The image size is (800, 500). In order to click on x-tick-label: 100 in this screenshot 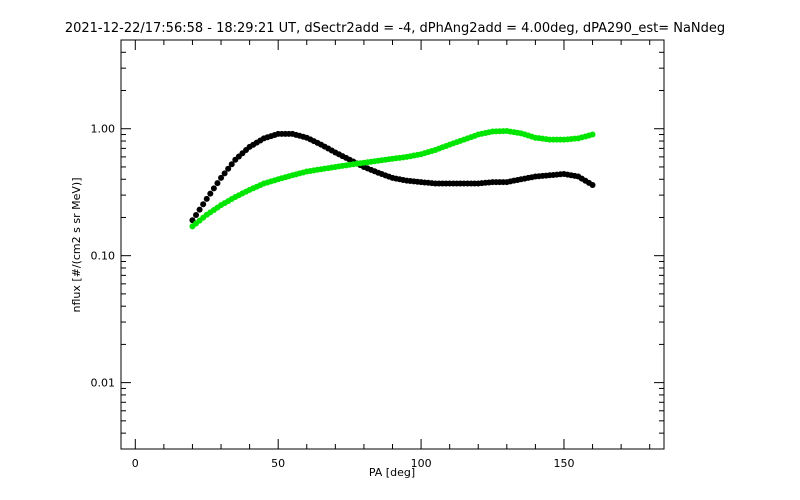, I will do `click(421, 463)`.